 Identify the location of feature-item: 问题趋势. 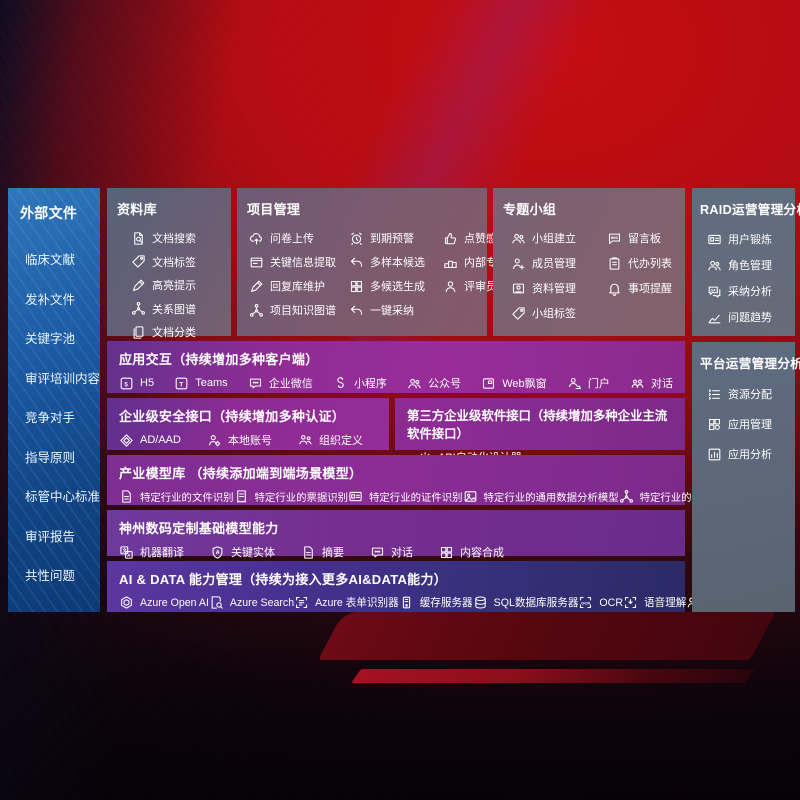
(747, 317).